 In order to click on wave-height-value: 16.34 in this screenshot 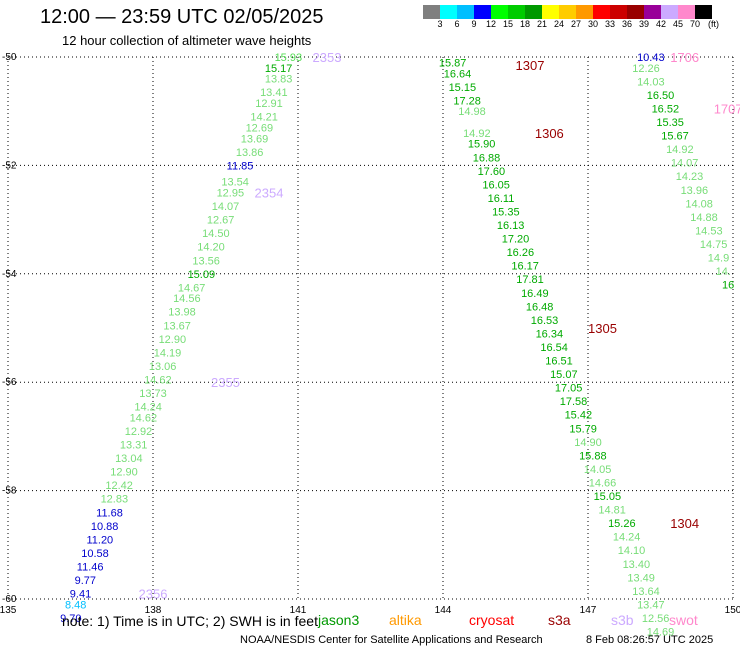, I will do `click(550, 334)`.